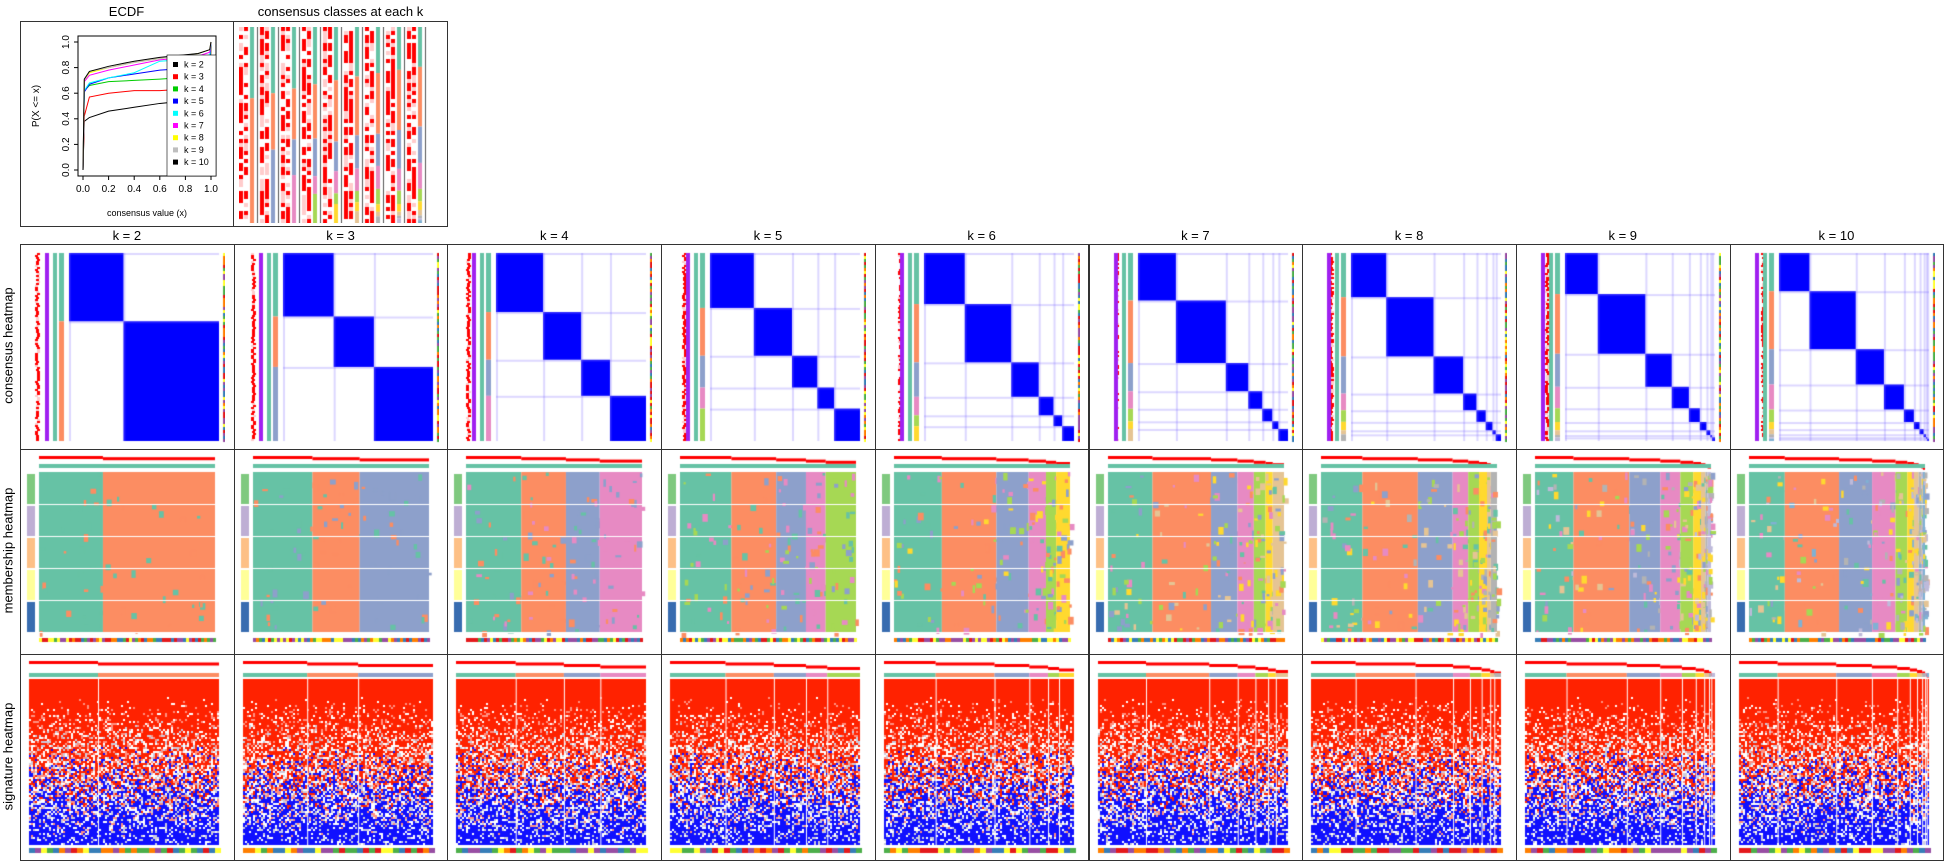  Describe the element at coordinates (127, 757) in the screenshot. I see `signature-heatmap-k2` at that location.